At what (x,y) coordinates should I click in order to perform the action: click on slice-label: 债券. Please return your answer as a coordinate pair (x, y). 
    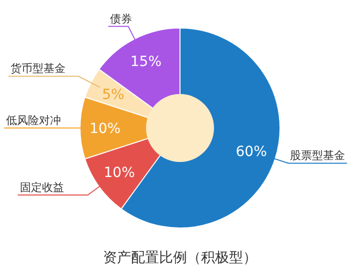
    Looking at the image, I should click on (121, 19).